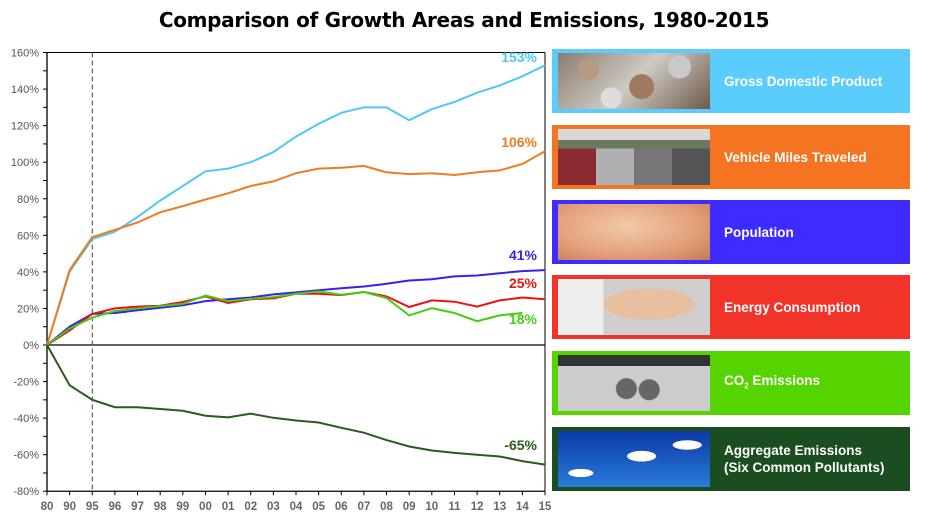  I want to click on x-tick-label: 10, so click(431, 507).